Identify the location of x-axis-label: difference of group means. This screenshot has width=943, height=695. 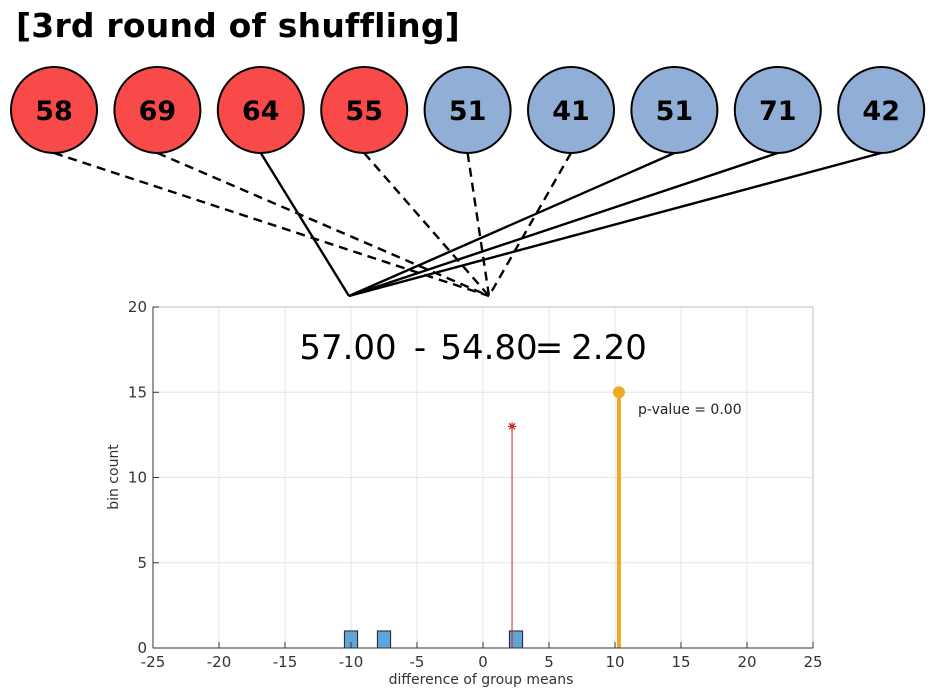
(481, 680).